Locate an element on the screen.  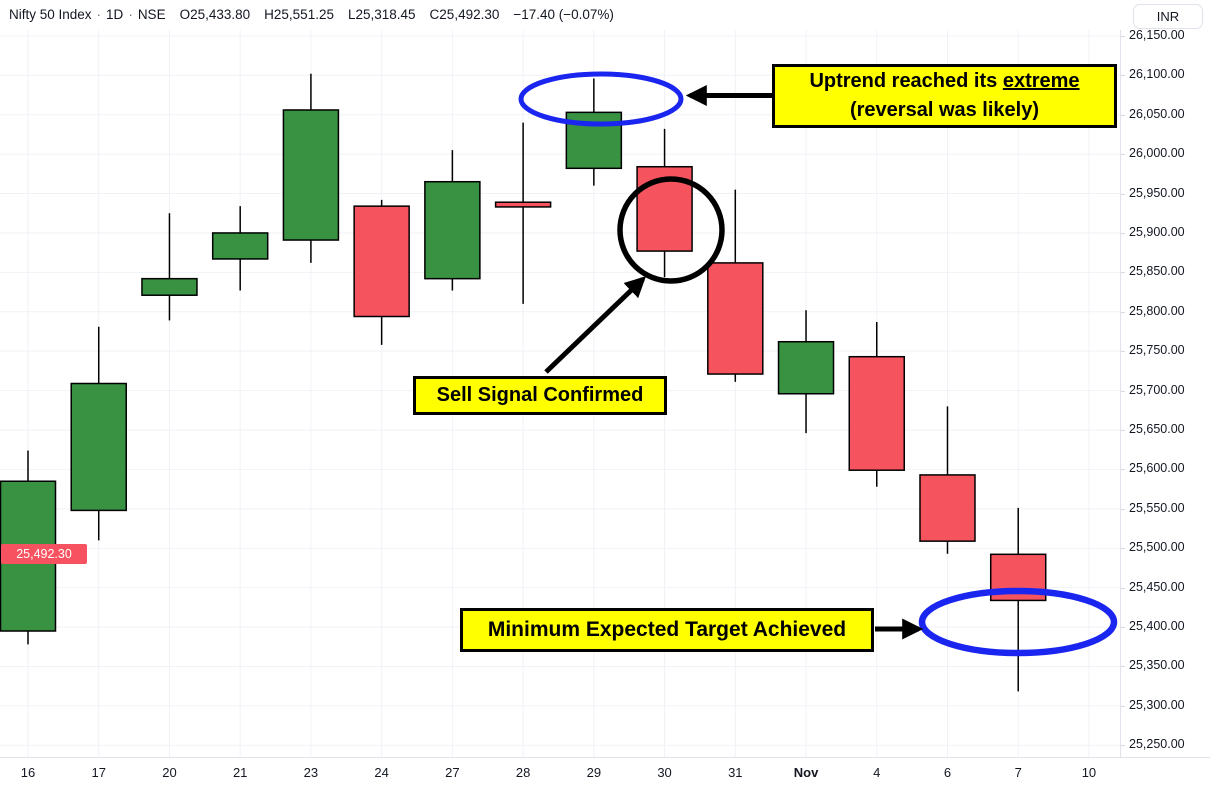
symbol-title: Nifty 50 Index is located at coordinates (50, 14).